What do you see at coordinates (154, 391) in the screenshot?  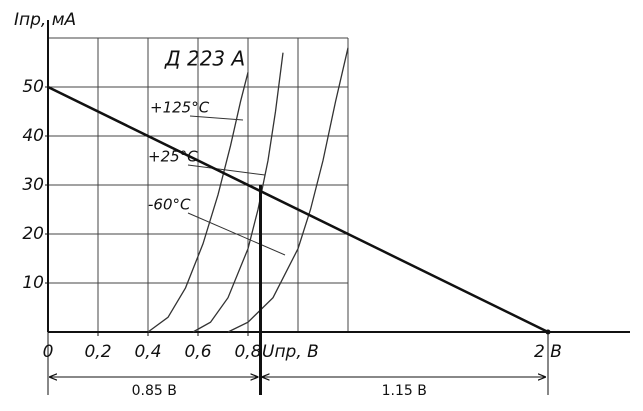 I see `dimension-label: 0.85 В` at bounding box center [154, 391].